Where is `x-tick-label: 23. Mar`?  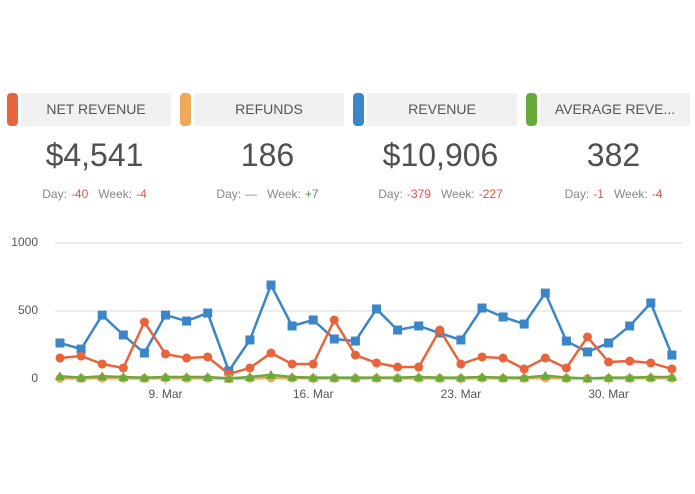 x-tick-label: 23. Mar is located at coordinates (461, 394).